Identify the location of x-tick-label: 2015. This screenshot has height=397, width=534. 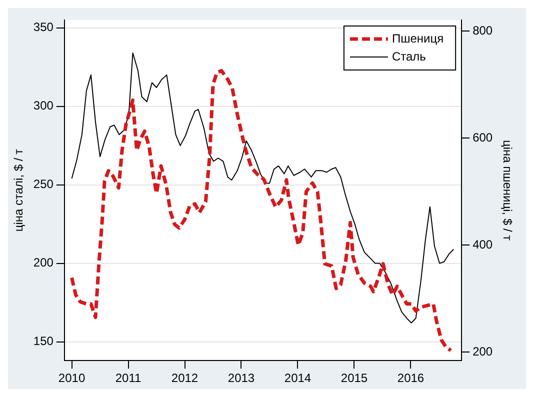
(354, 378).